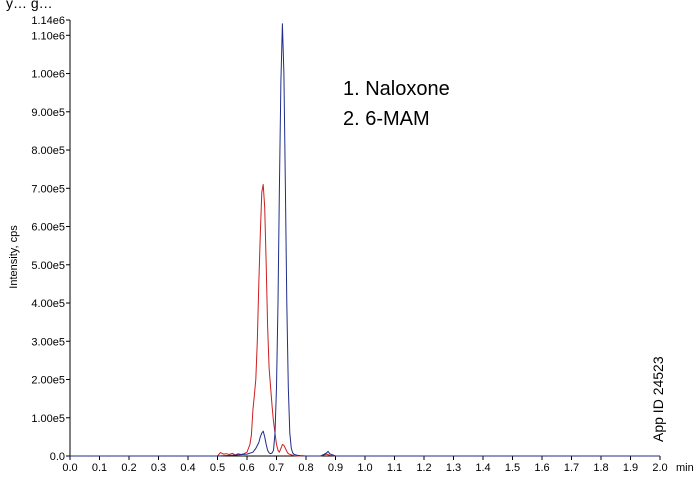  Describe the element at coordinates (48, 189) in the screenshot. I see `y-tick-label: 7.00e5` at that location.